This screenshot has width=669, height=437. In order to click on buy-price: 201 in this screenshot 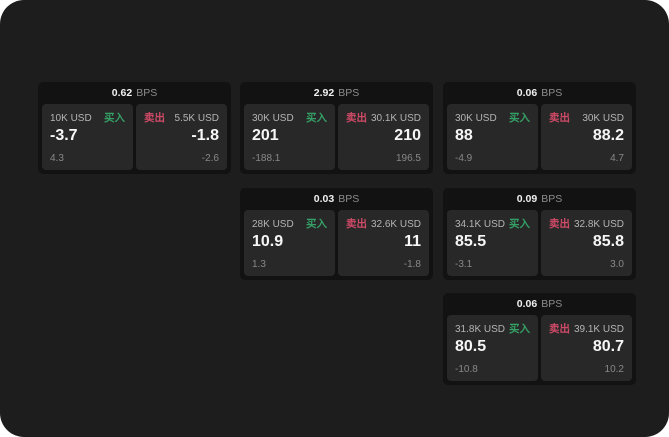, I will do `click(265, 135)`.